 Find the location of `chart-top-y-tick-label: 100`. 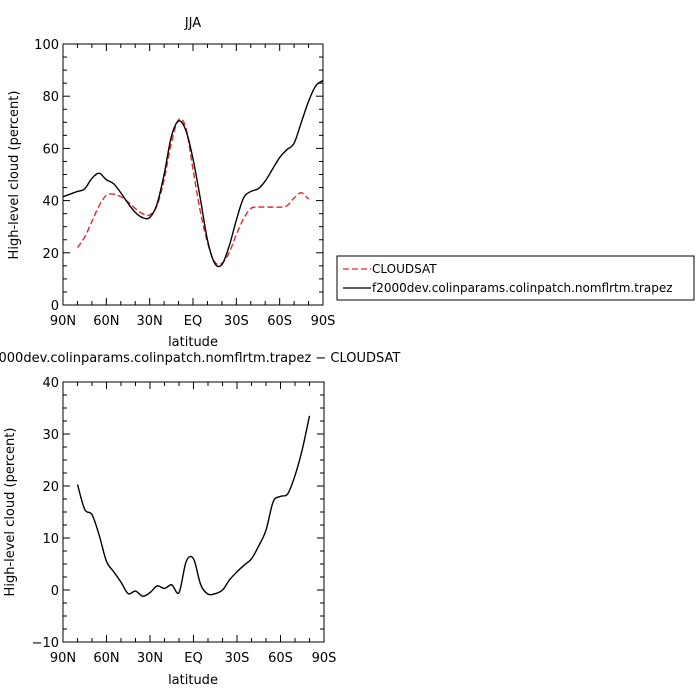

chart-top-y-tick-label: 100 is located at coordinates (46, 45).